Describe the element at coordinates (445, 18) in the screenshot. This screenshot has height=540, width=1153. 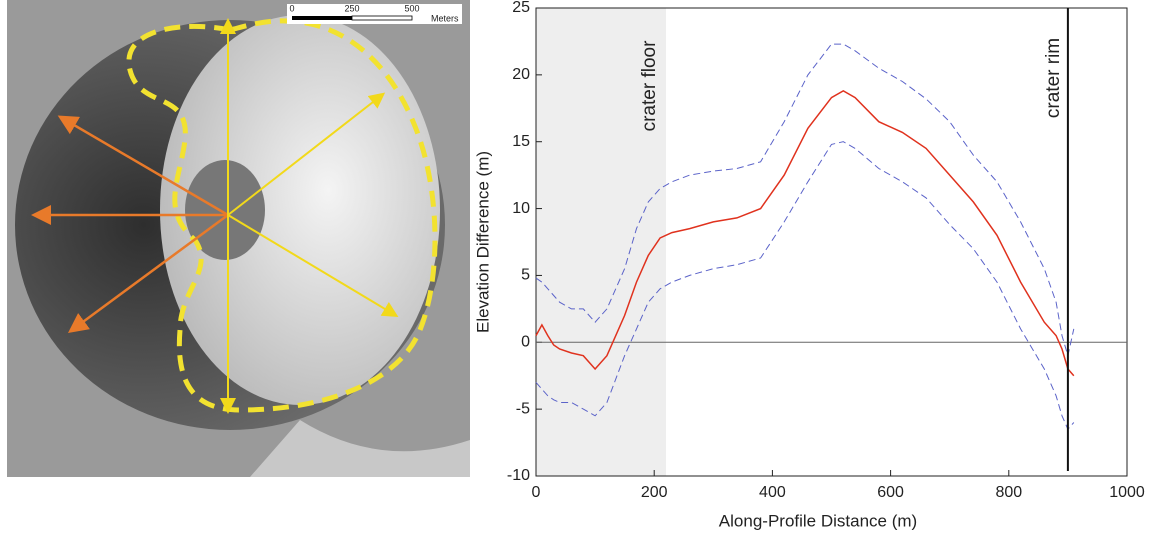
I see `scale-unit: Meters` at that location.